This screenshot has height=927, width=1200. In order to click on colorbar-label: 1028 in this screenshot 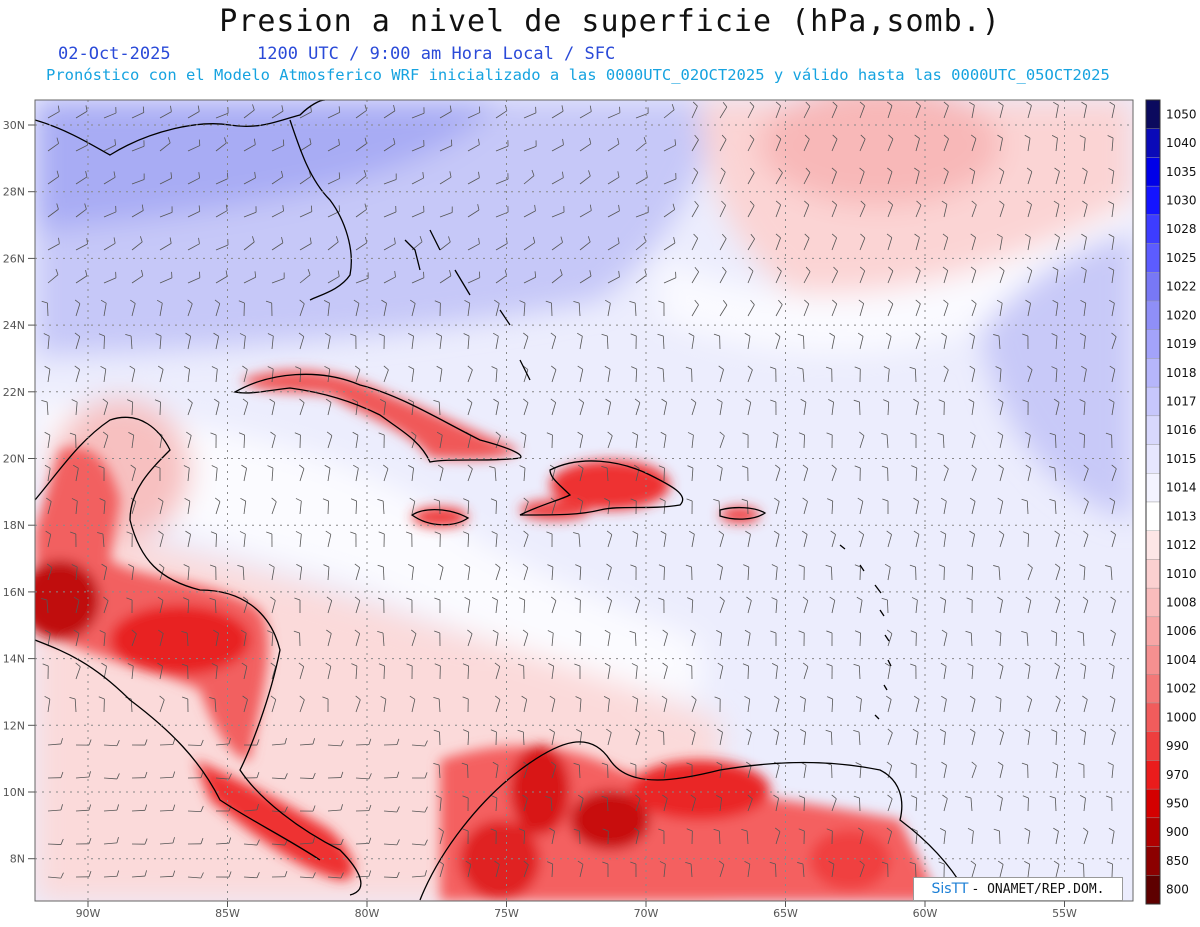, I will do `click(1181, 229)`.